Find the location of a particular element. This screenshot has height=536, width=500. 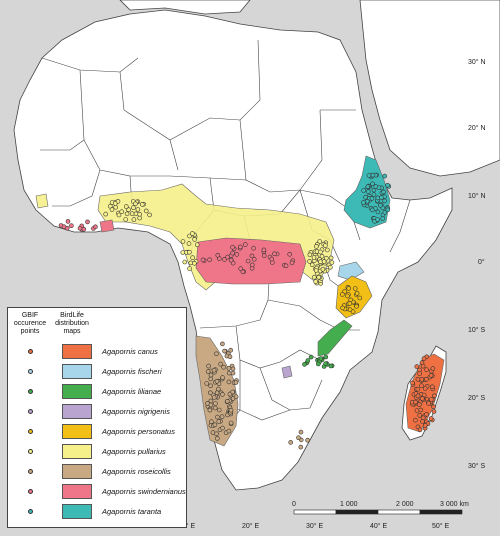

legend-swatch-lilianae is located at coordinates (77, 391).